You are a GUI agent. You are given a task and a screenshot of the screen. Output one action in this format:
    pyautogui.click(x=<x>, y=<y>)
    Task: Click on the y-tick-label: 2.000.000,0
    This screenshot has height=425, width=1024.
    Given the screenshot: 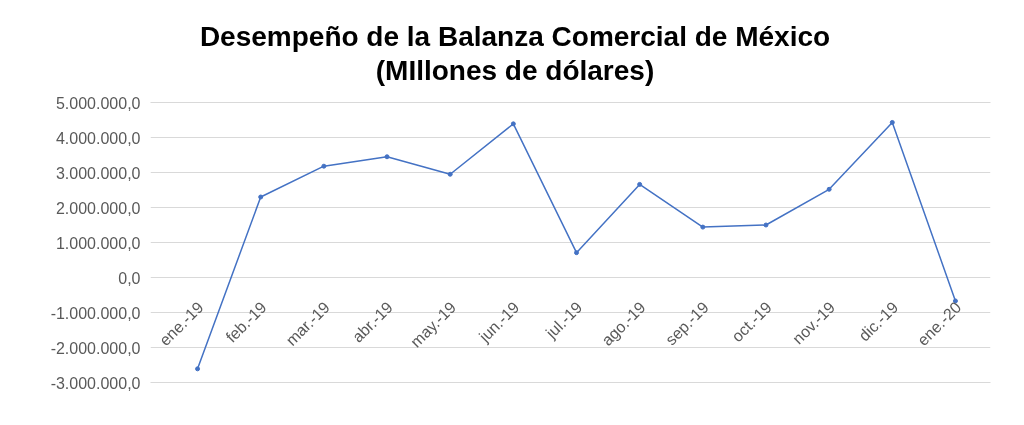 What is the action you would take?
    pyautogui.click(x=98, y=208)
    